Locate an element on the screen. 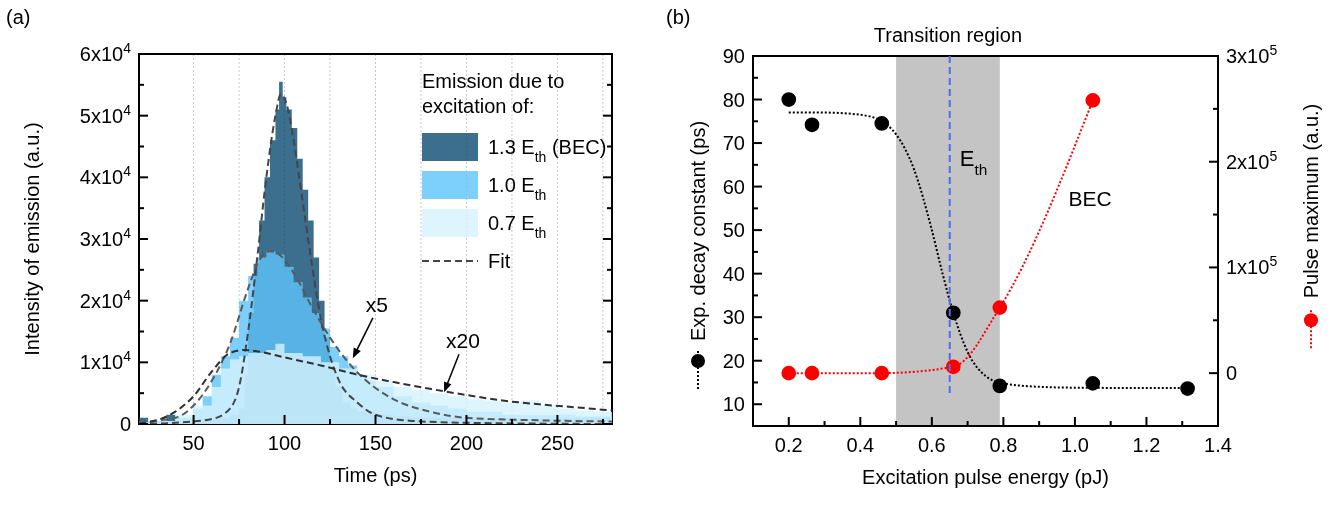 The height and width of the screenshot is (509, 1331). ref-line-label: E$_{th}$ is located at coordinates (973, 162).